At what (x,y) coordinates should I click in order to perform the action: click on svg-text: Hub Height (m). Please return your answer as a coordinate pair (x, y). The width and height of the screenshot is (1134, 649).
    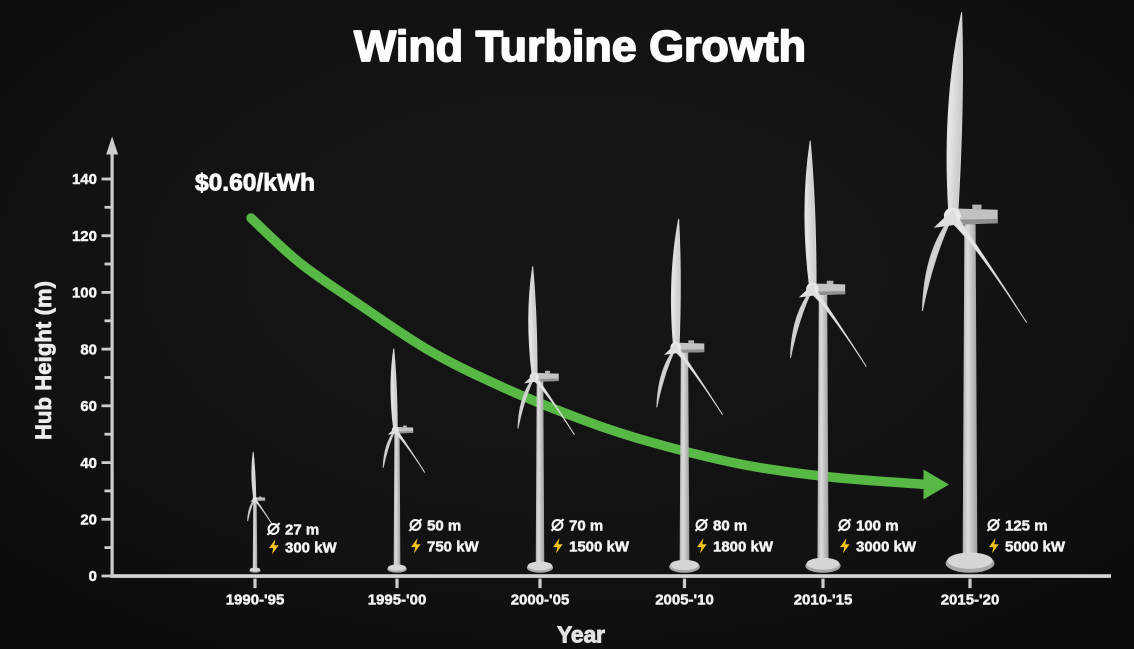
    Looking at the image, I should click on (43, 360).